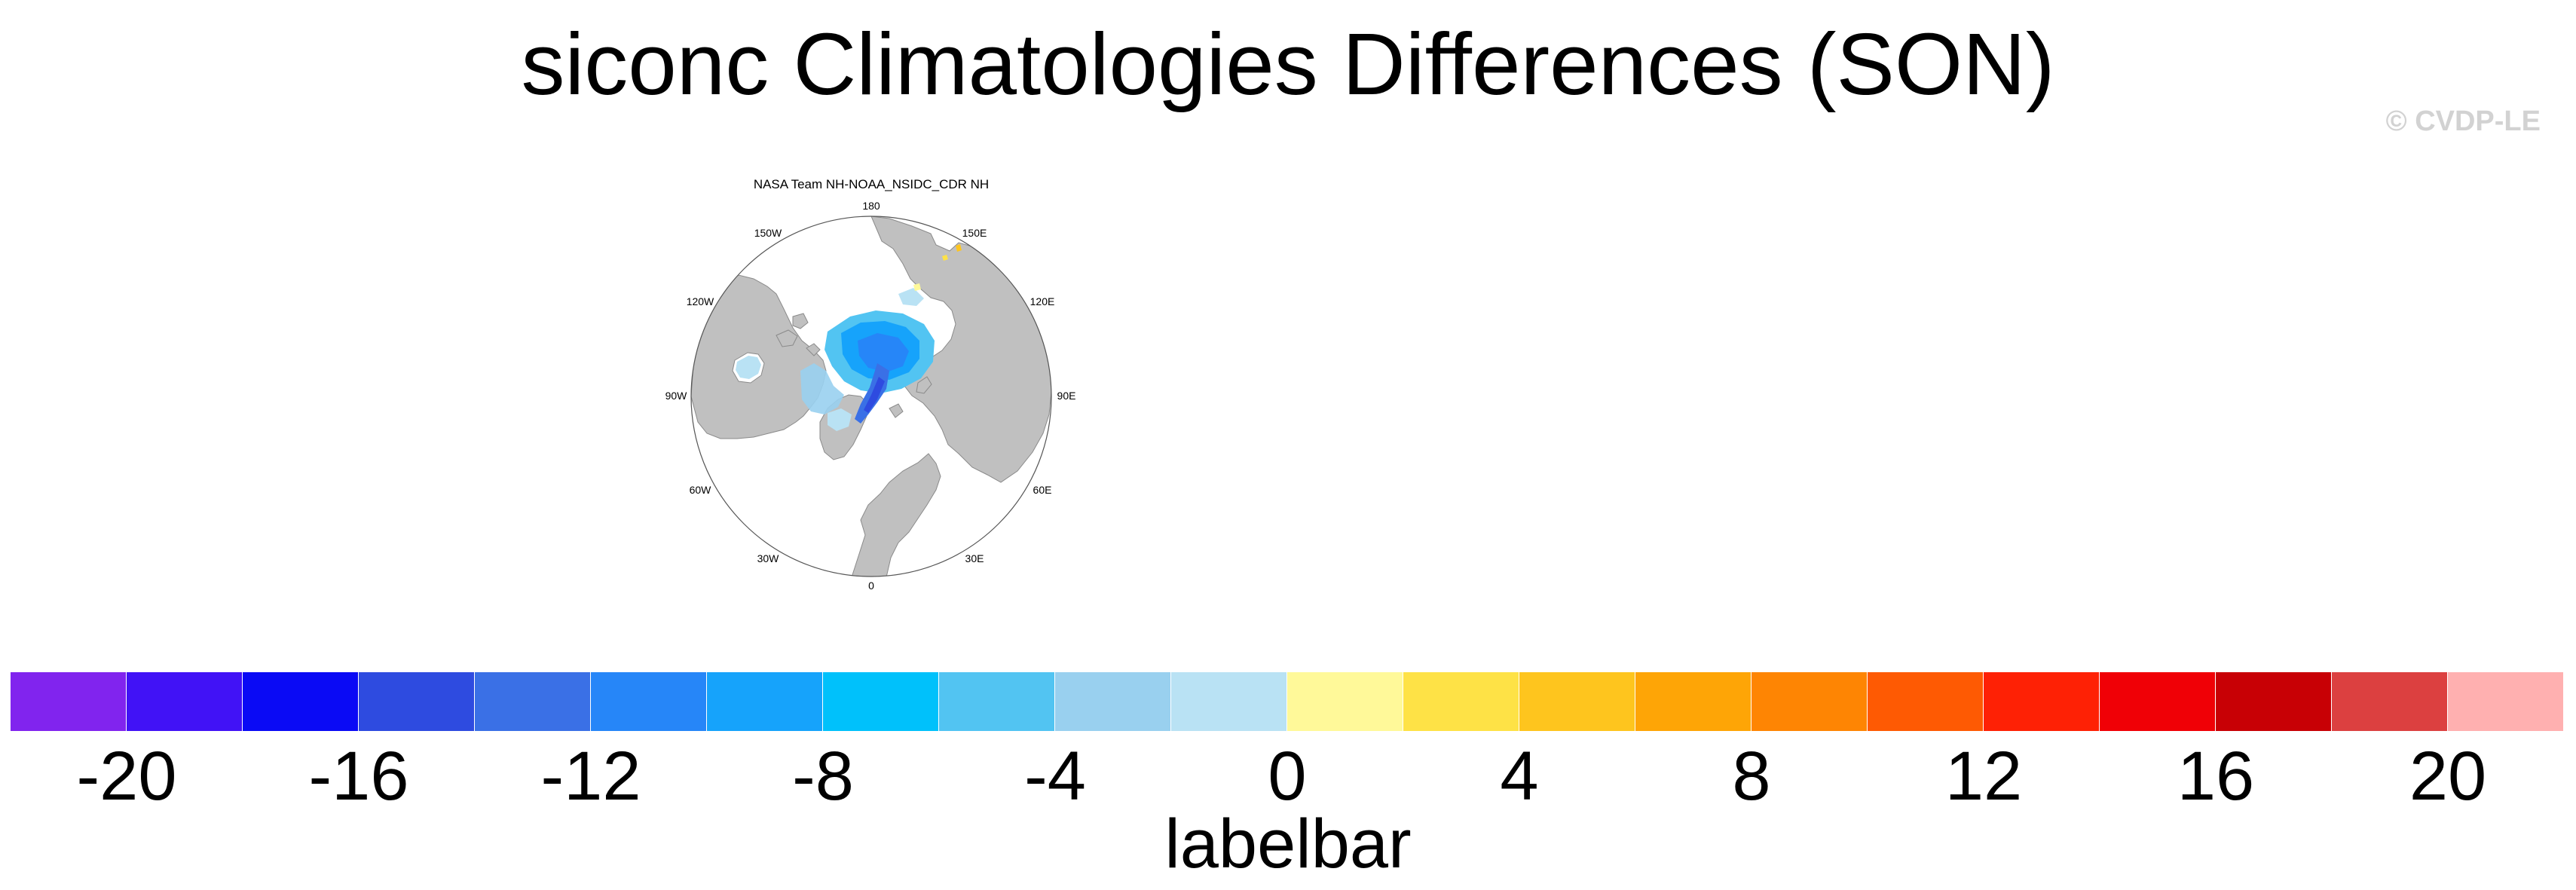  Describe the element at coordinates (896, 515) in the screenshot. I see `europe-land` at that location.